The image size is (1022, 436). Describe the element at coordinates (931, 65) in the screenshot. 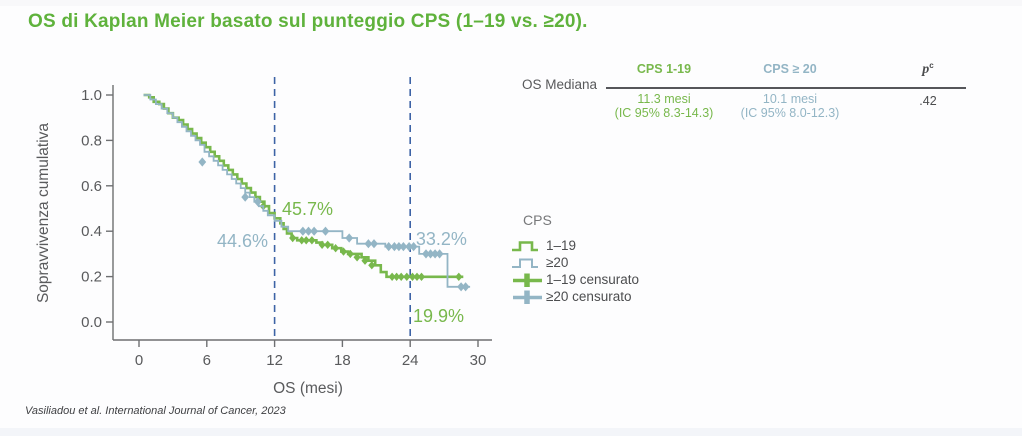

I see `p-superscript: c` at that location.